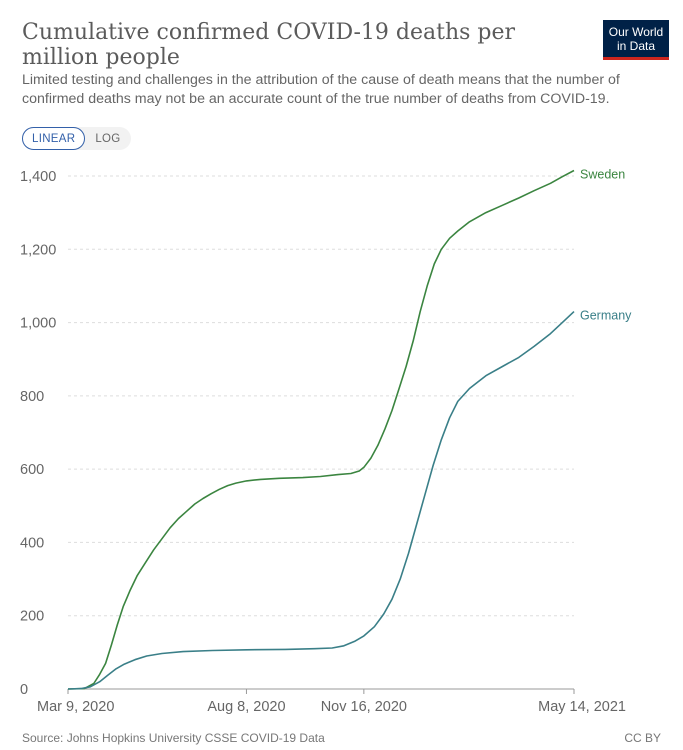 Image resolution: width=683 pixels, height=750 pixels. What do you see at coordinates (107, 138) in the screenshot?
I see `log-scale-button: LOG` at bounding box center [107, 138].